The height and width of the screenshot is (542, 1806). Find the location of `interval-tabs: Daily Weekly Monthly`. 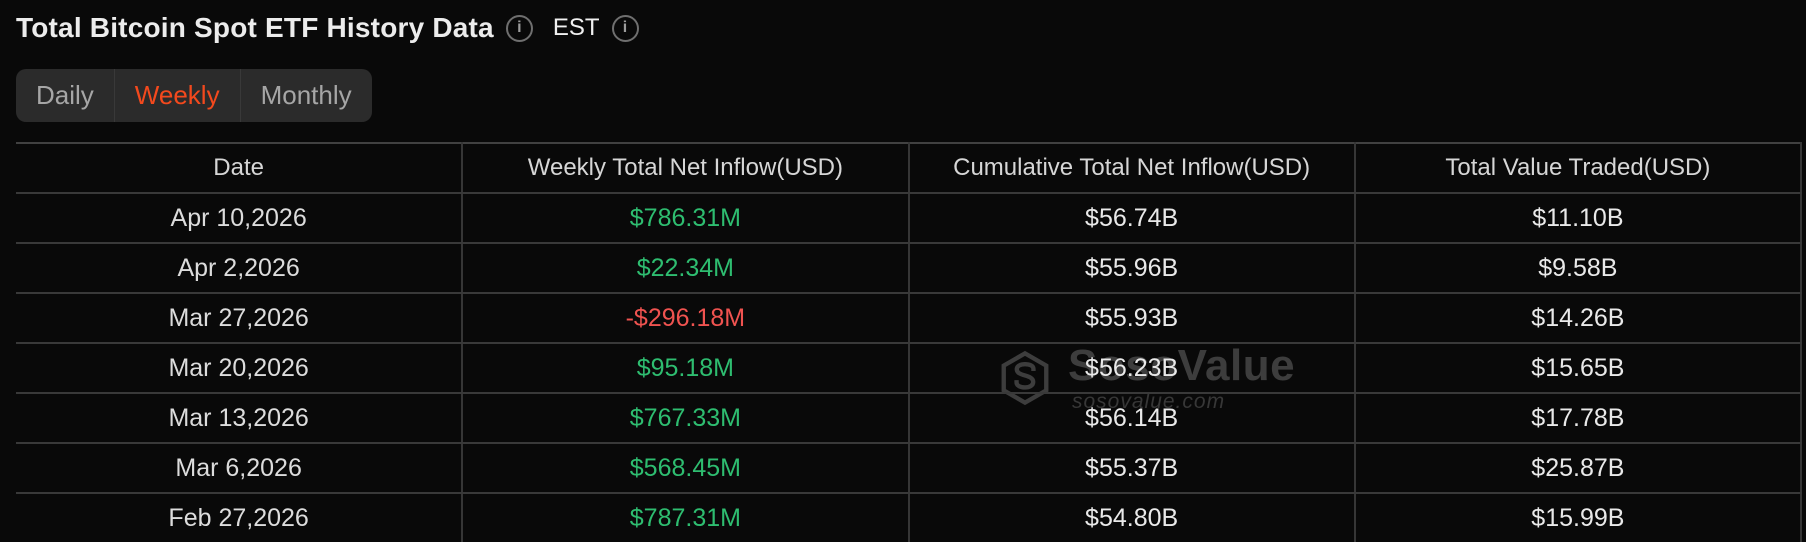

interval-tabs: Daily Weekly Monthly is located at coordinates (194, 95).